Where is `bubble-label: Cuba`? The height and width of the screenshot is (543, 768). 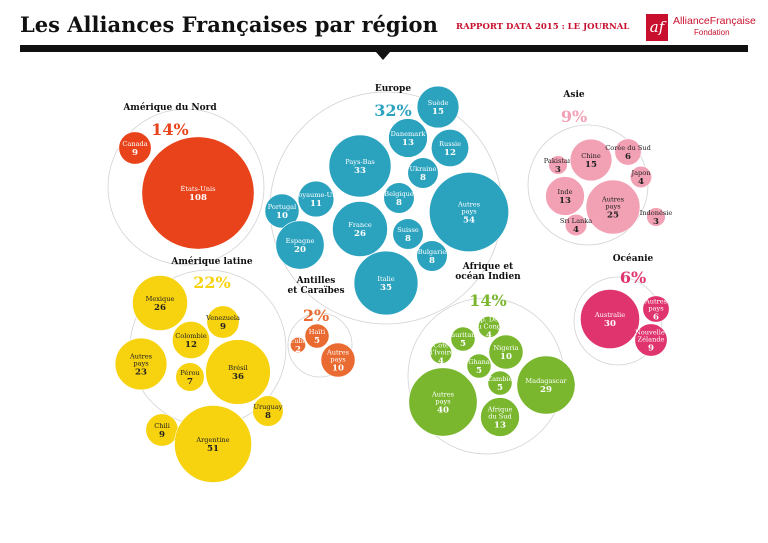 bubble-label: Cuba is located at coordinates (298, 341).